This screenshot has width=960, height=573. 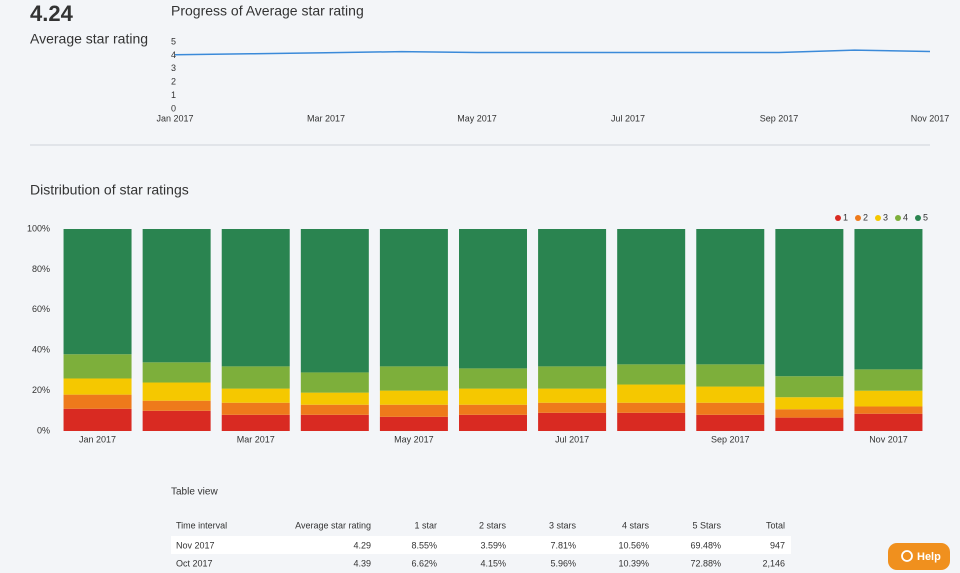 I want to click on x-tick-label: Sep 2017, so click(x=779, y=118).